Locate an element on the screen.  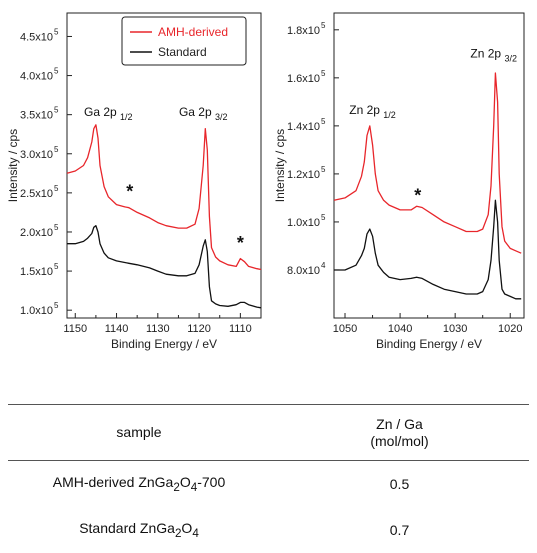
x-tick-label: 1020 is located at coordinates (510, 329).